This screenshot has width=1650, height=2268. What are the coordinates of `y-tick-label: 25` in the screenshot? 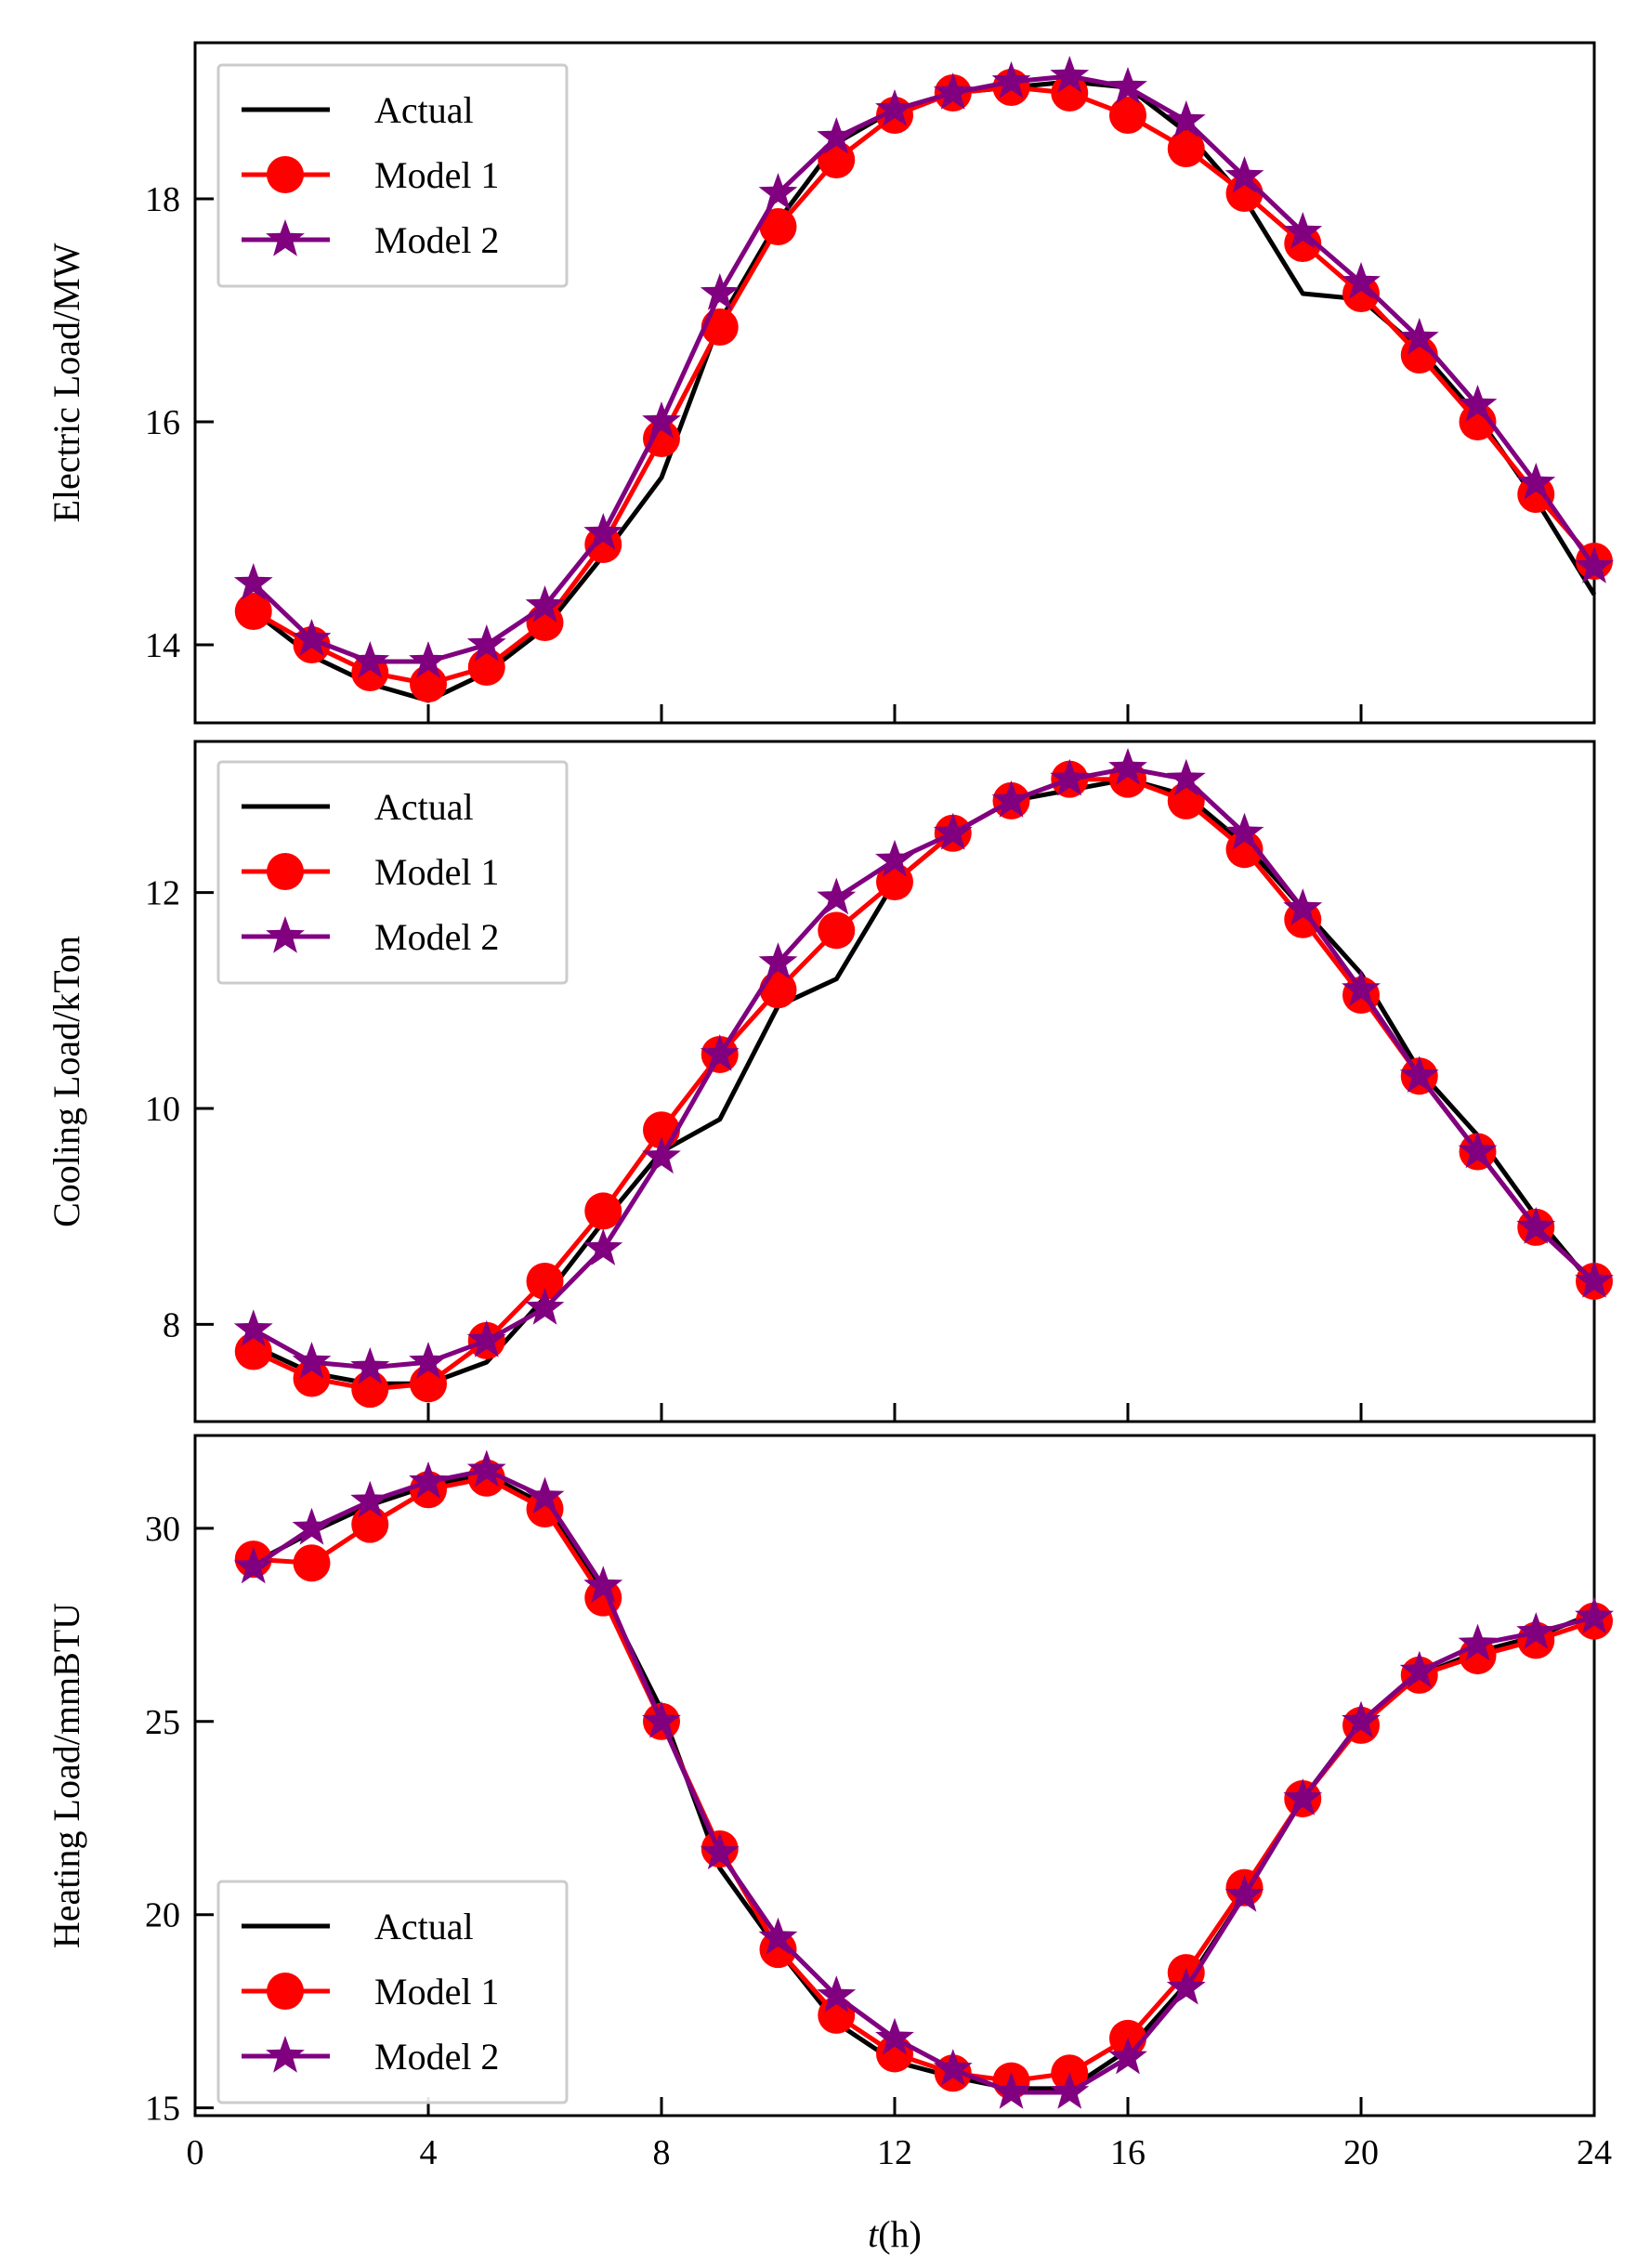 It's located at (162, 1722).